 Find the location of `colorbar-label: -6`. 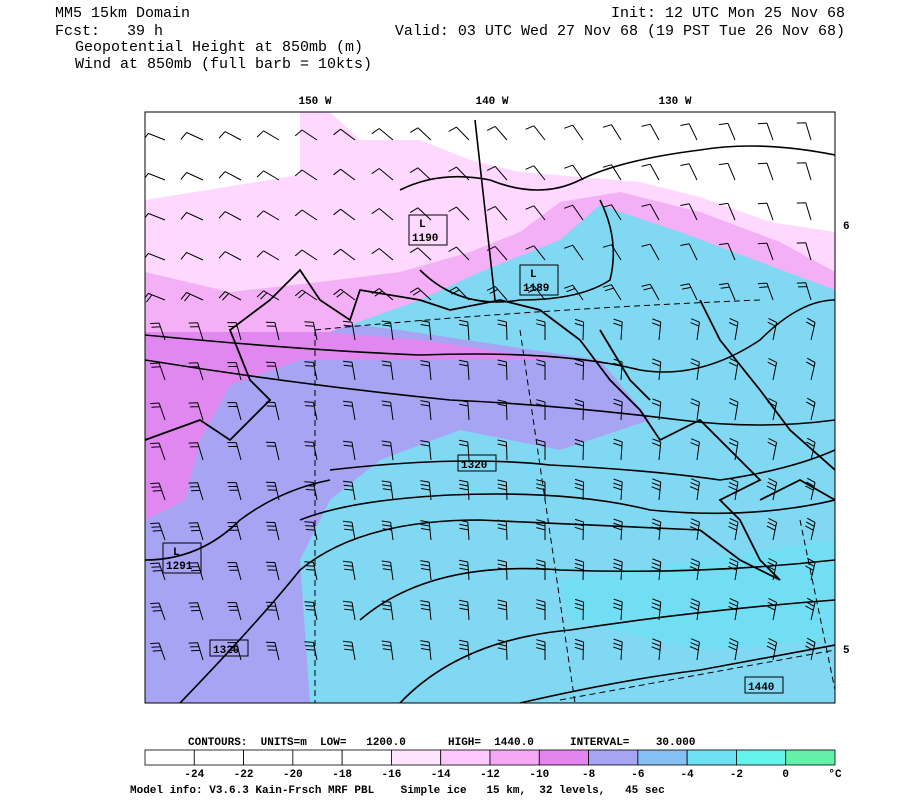

colorbar-label: -6 is located at coordinates (637, 775).